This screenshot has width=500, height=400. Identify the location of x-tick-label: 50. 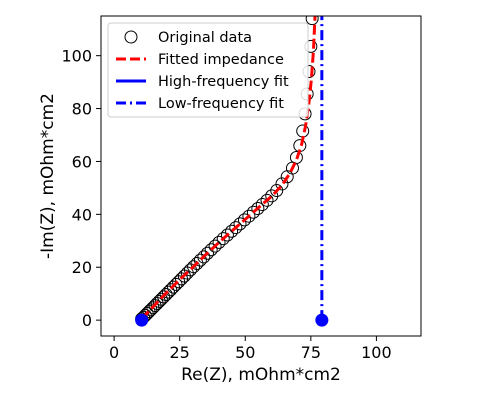
(245, 352).